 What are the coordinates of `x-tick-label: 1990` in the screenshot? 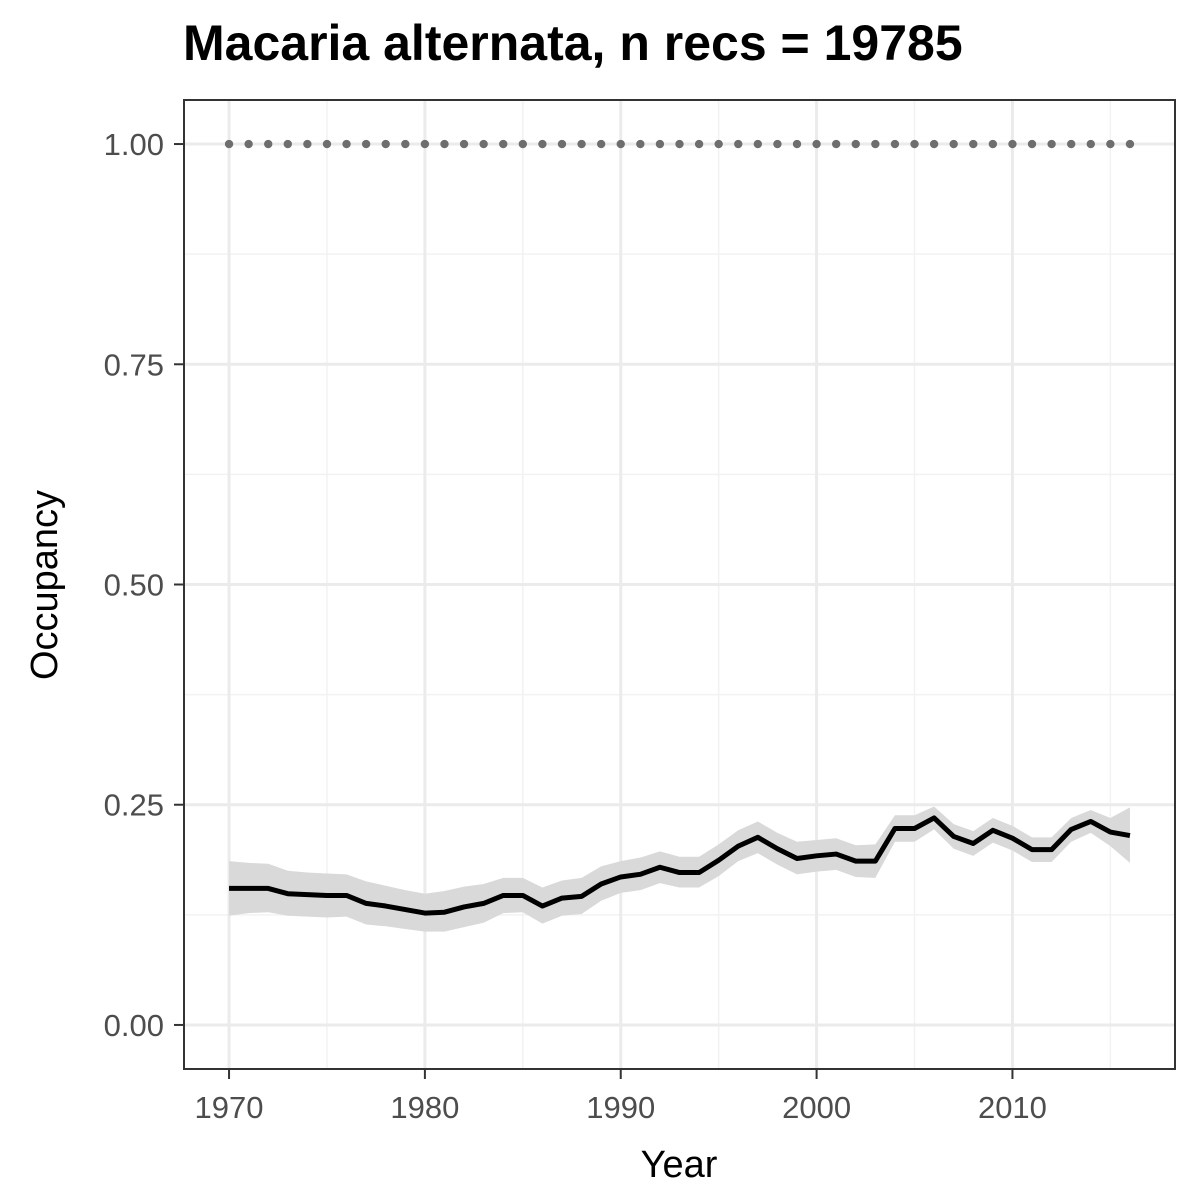 It's located at (620, 1107).